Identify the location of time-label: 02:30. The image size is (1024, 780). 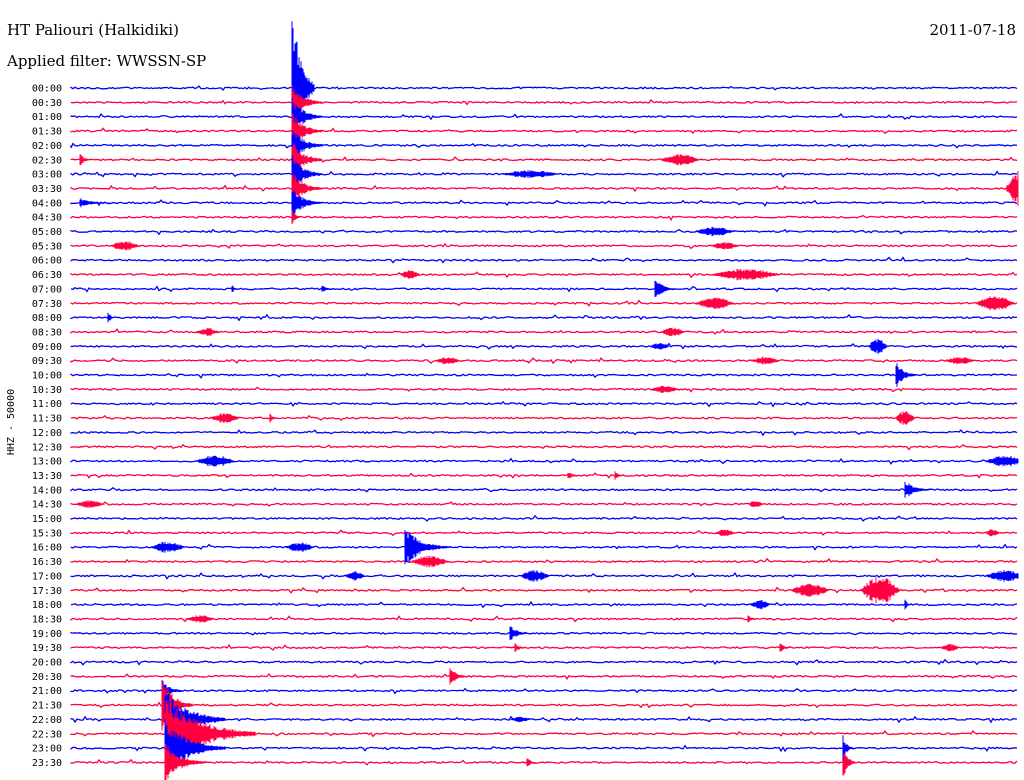
(47, 160).